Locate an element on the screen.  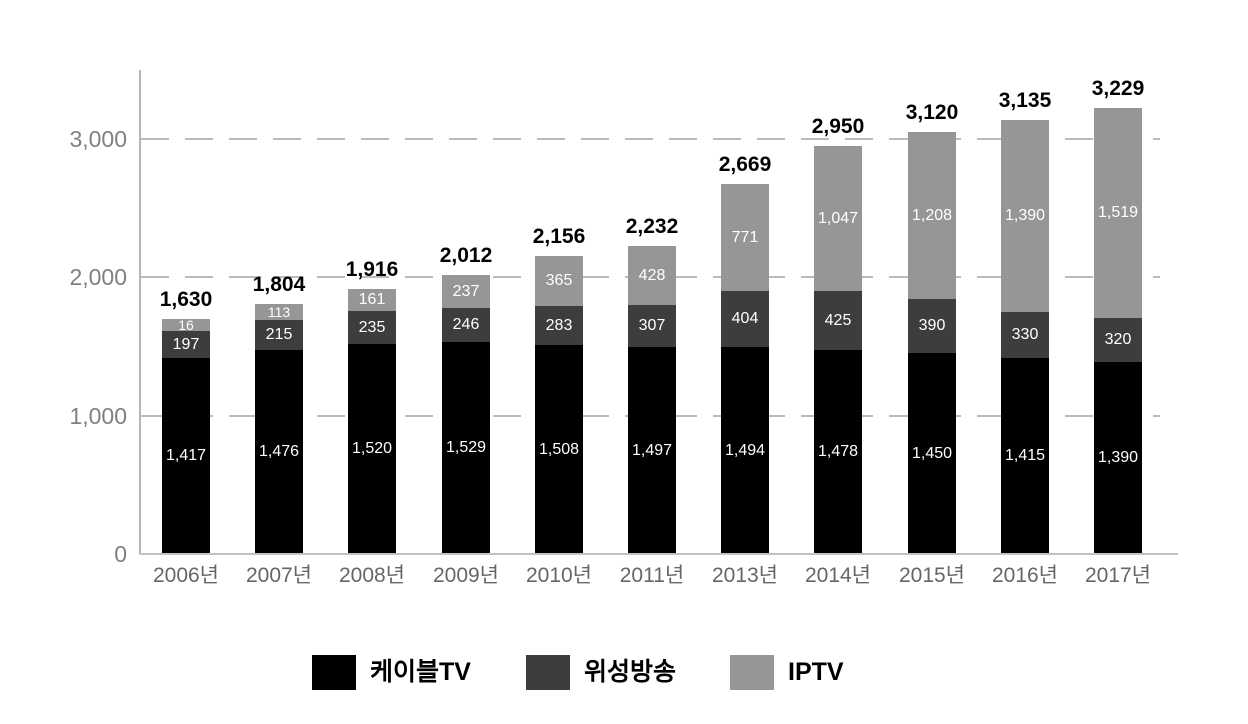
segment-IPTV: 1,519 is located at coordinates (1118, 213).